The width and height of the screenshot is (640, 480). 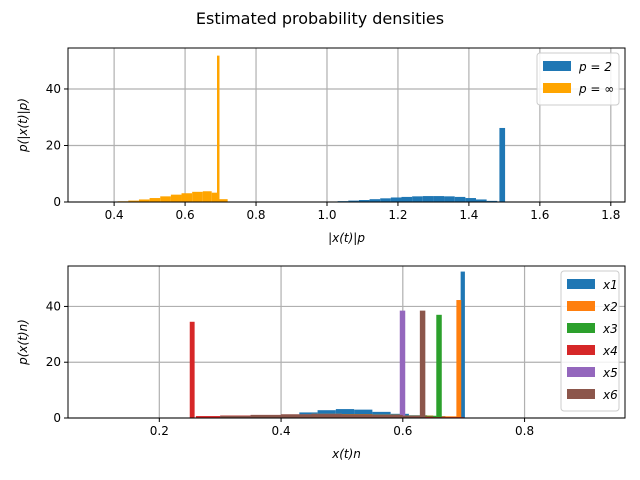 What do you see at coordinates (595, 67) in the screenshot?
I see `legend-label: p = 2` at bounding box center [595, 67].